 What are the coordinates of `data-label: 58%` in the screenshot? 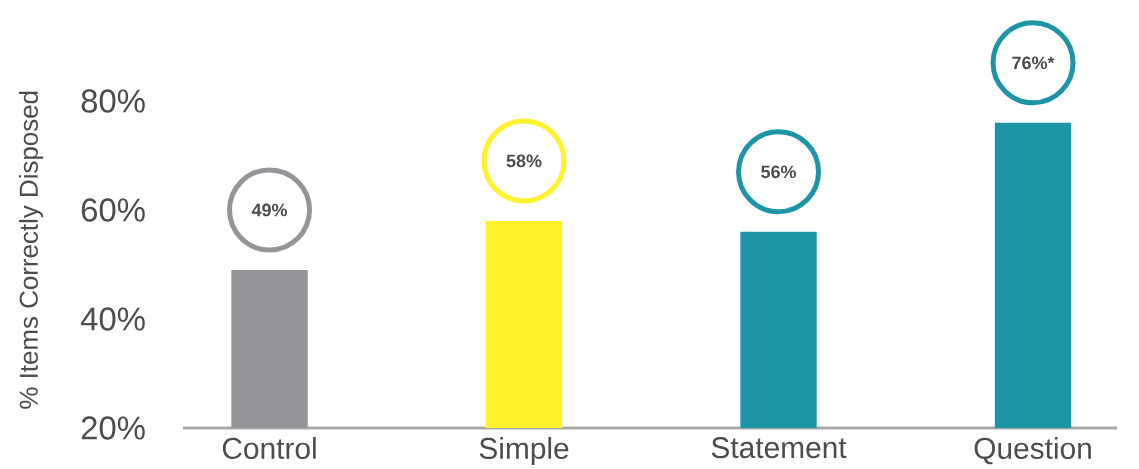 It's located at (524, 161).